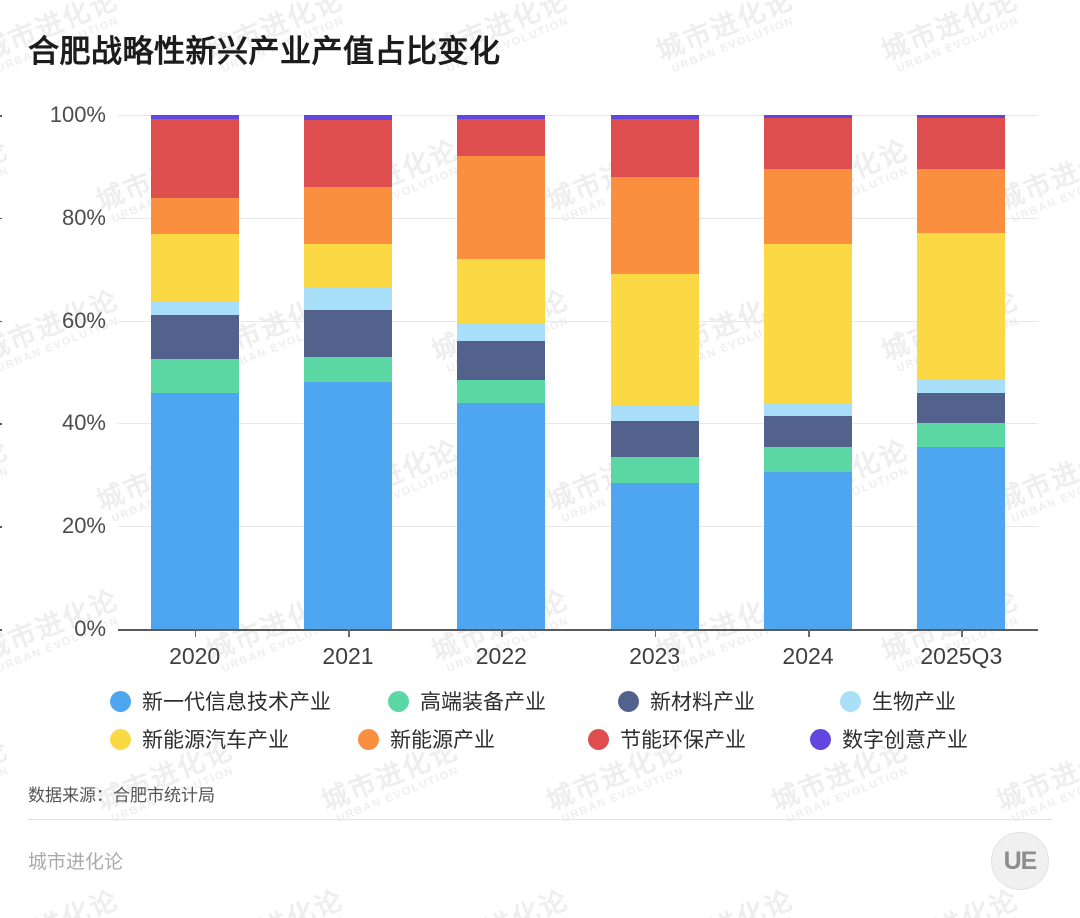 The height and width of the screenshot is (918, 1080). What do you see at coordinates (121, 795) in the screenshot?
I see `source-note: 数据来源：合肥市统计局` at bounding box center [121, 795].